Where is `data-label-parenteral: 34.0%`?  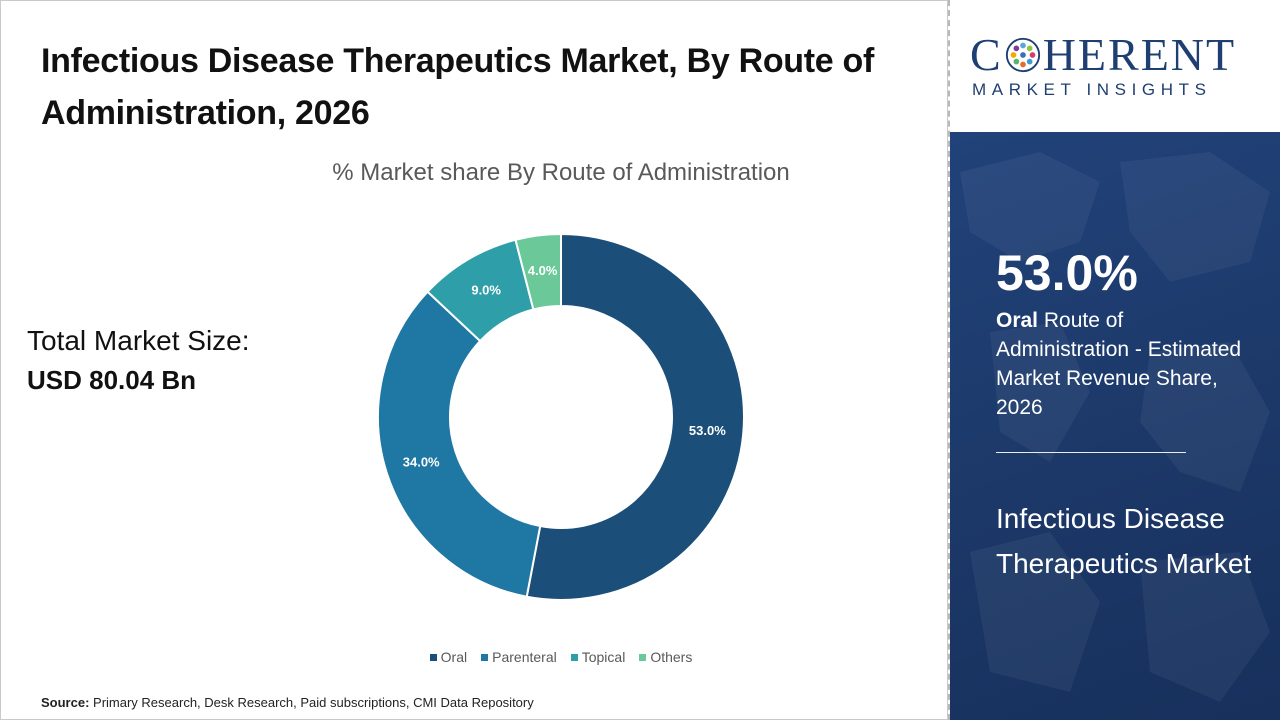 data-label-parenteral: 34.0% is located at coordinates (421, 461).